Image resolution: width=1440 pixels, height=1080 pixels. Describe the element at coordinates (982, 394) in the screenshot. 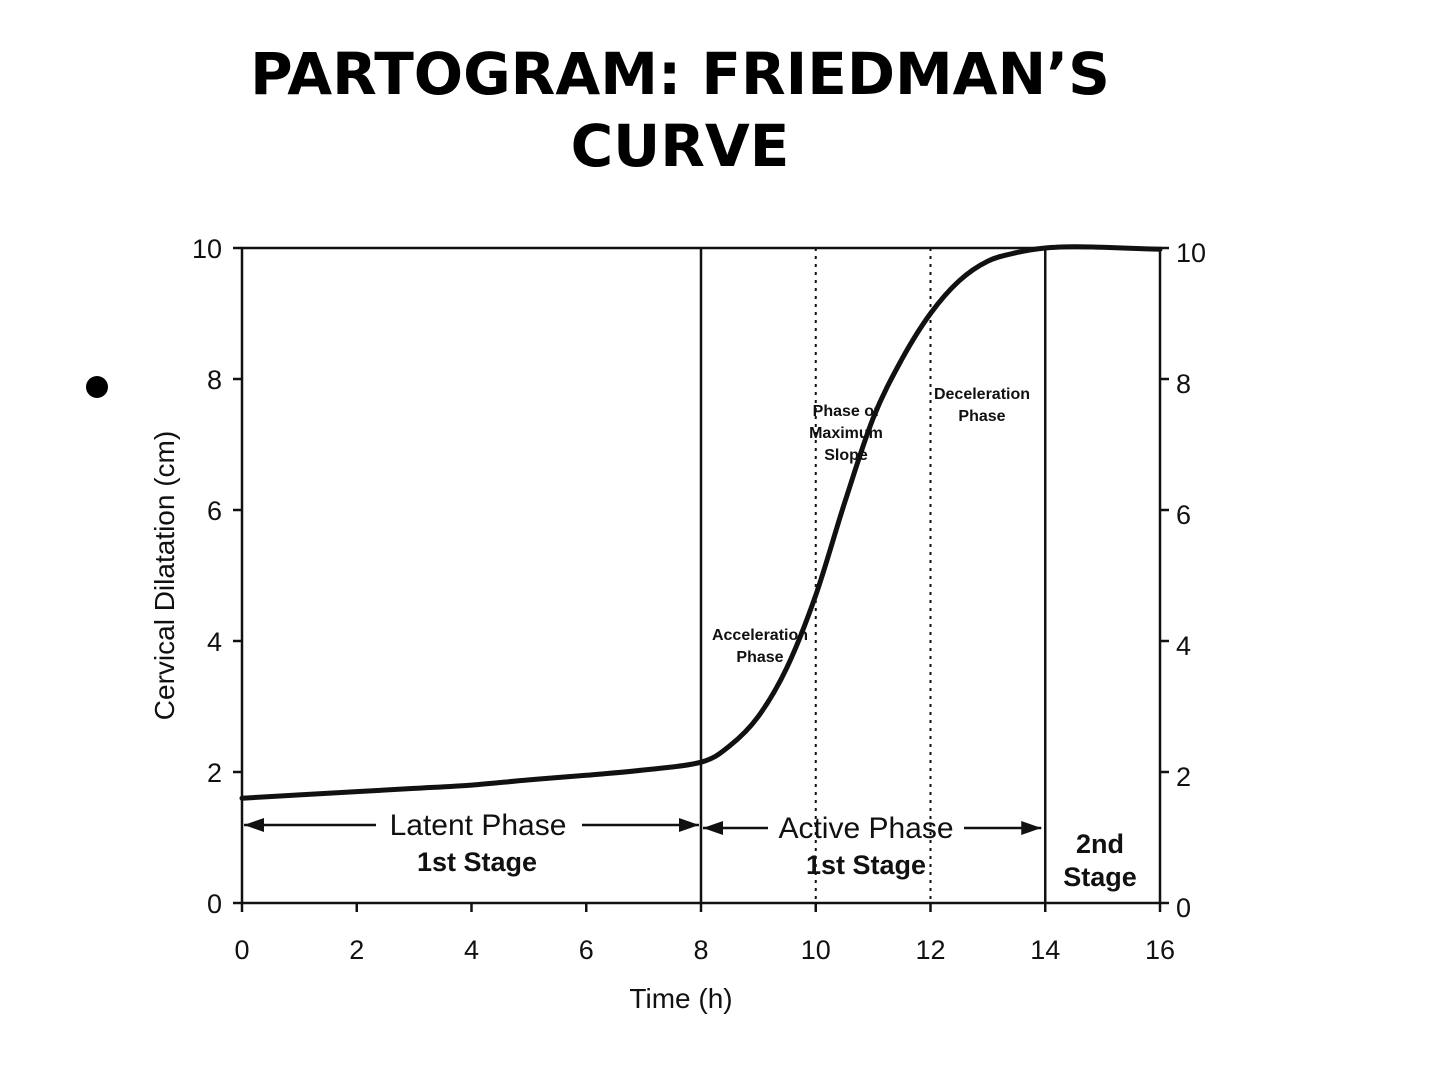

I see `deceleration-phase-label: Deceleration` at that location.